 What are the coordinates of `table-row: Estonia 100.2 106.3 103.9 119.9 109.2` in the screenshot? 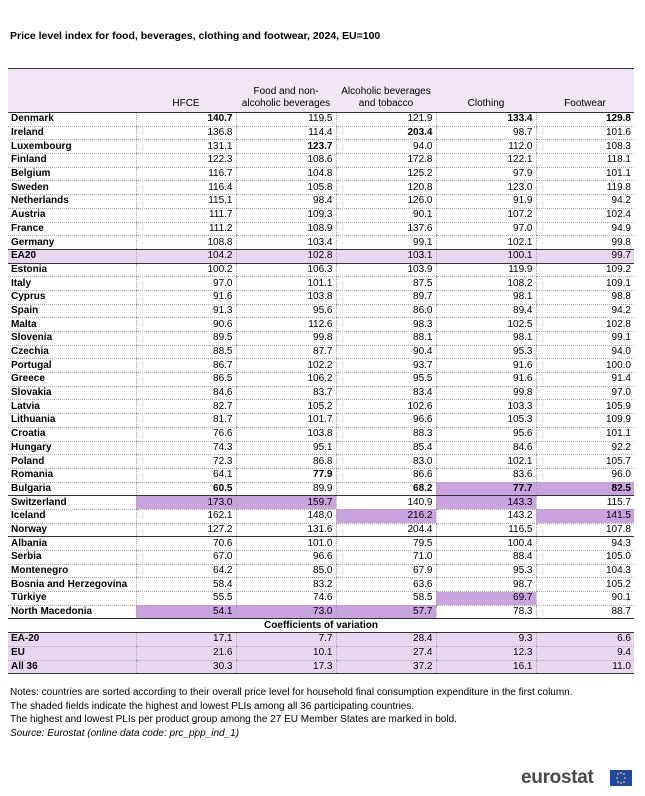 It's located at (321, 270).